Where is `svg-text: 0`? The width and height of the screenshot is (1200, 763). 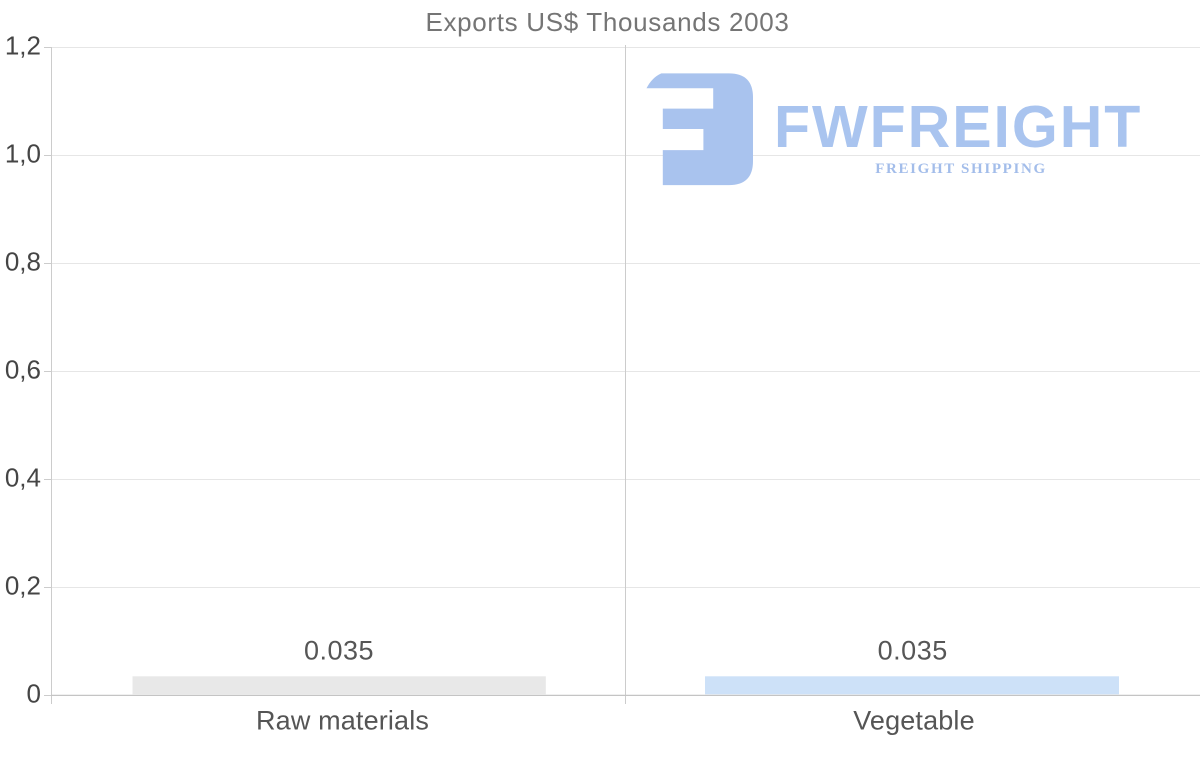
svg-text: 0 is located at coordinates (34, 694).